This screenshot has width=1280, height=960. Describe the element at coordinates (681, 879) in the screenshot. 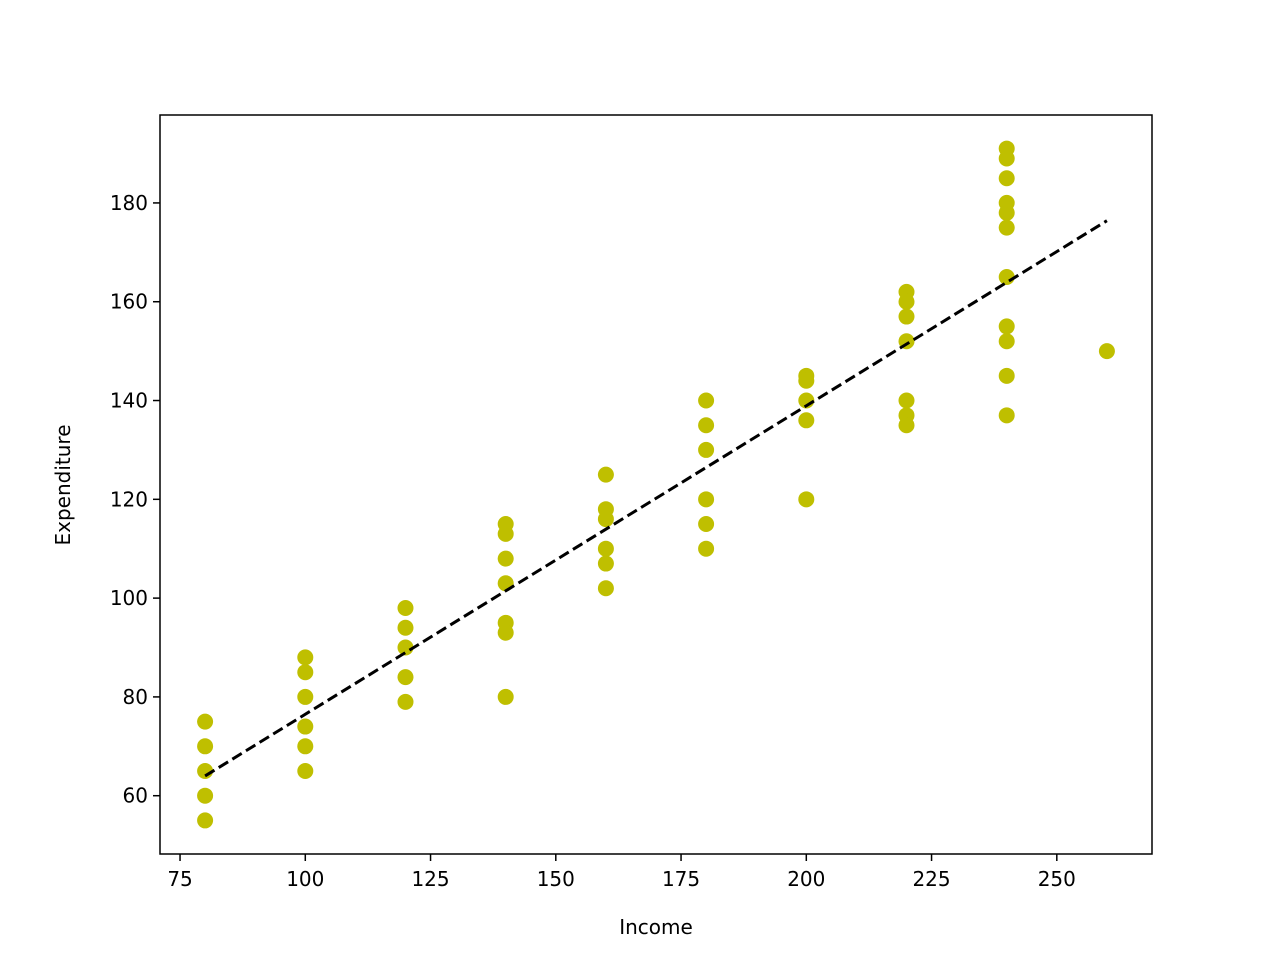

I see `x-tick-label: 175` at that location.